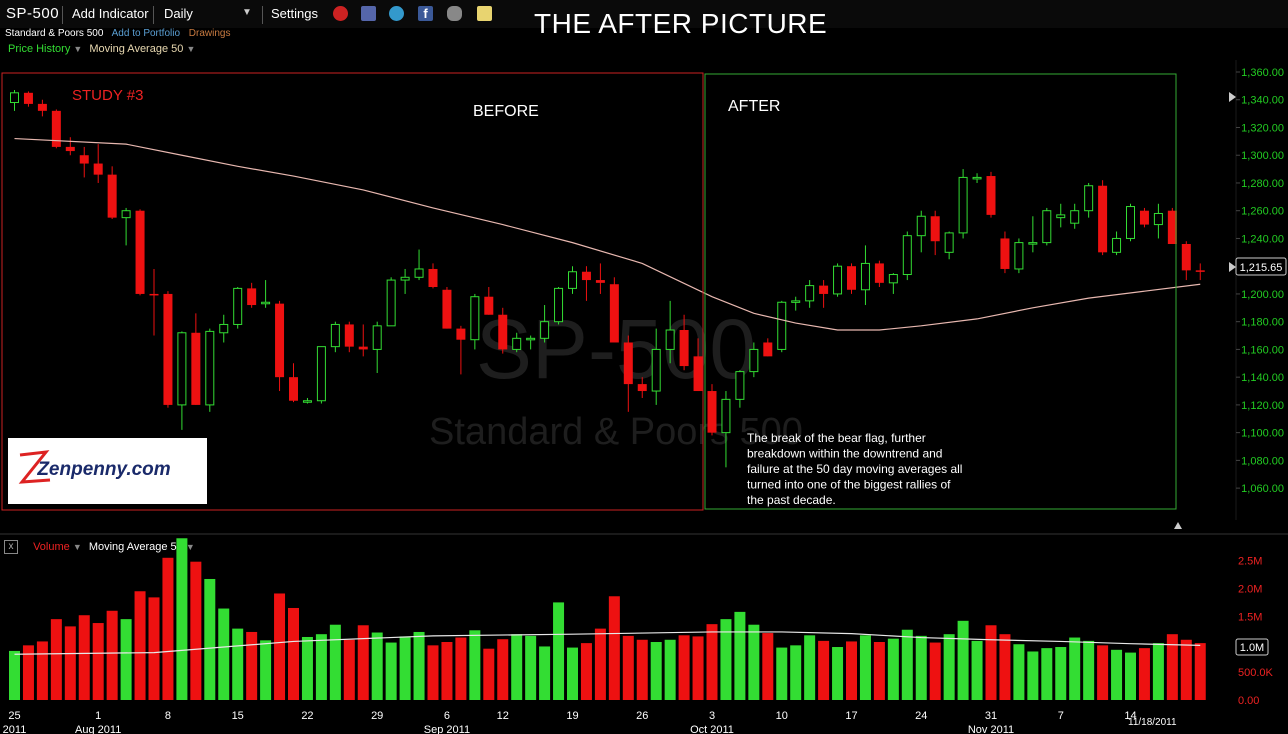 This screenshot has height=734, width=1288. I want to click on interval-select: Daily, so click(178, 13).